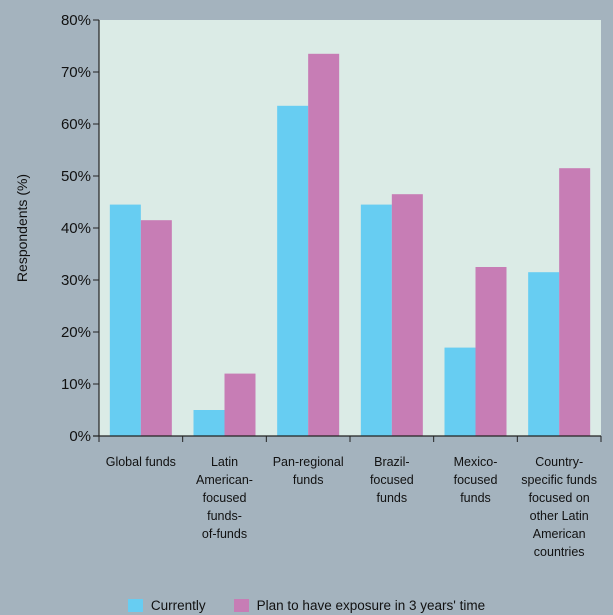 The width and height of the screenshot is (613, 615). What do you see at coordinates (135, 605) in the screenshot?
I see `legend-swatch-currently` at bounding box center [135, 605].